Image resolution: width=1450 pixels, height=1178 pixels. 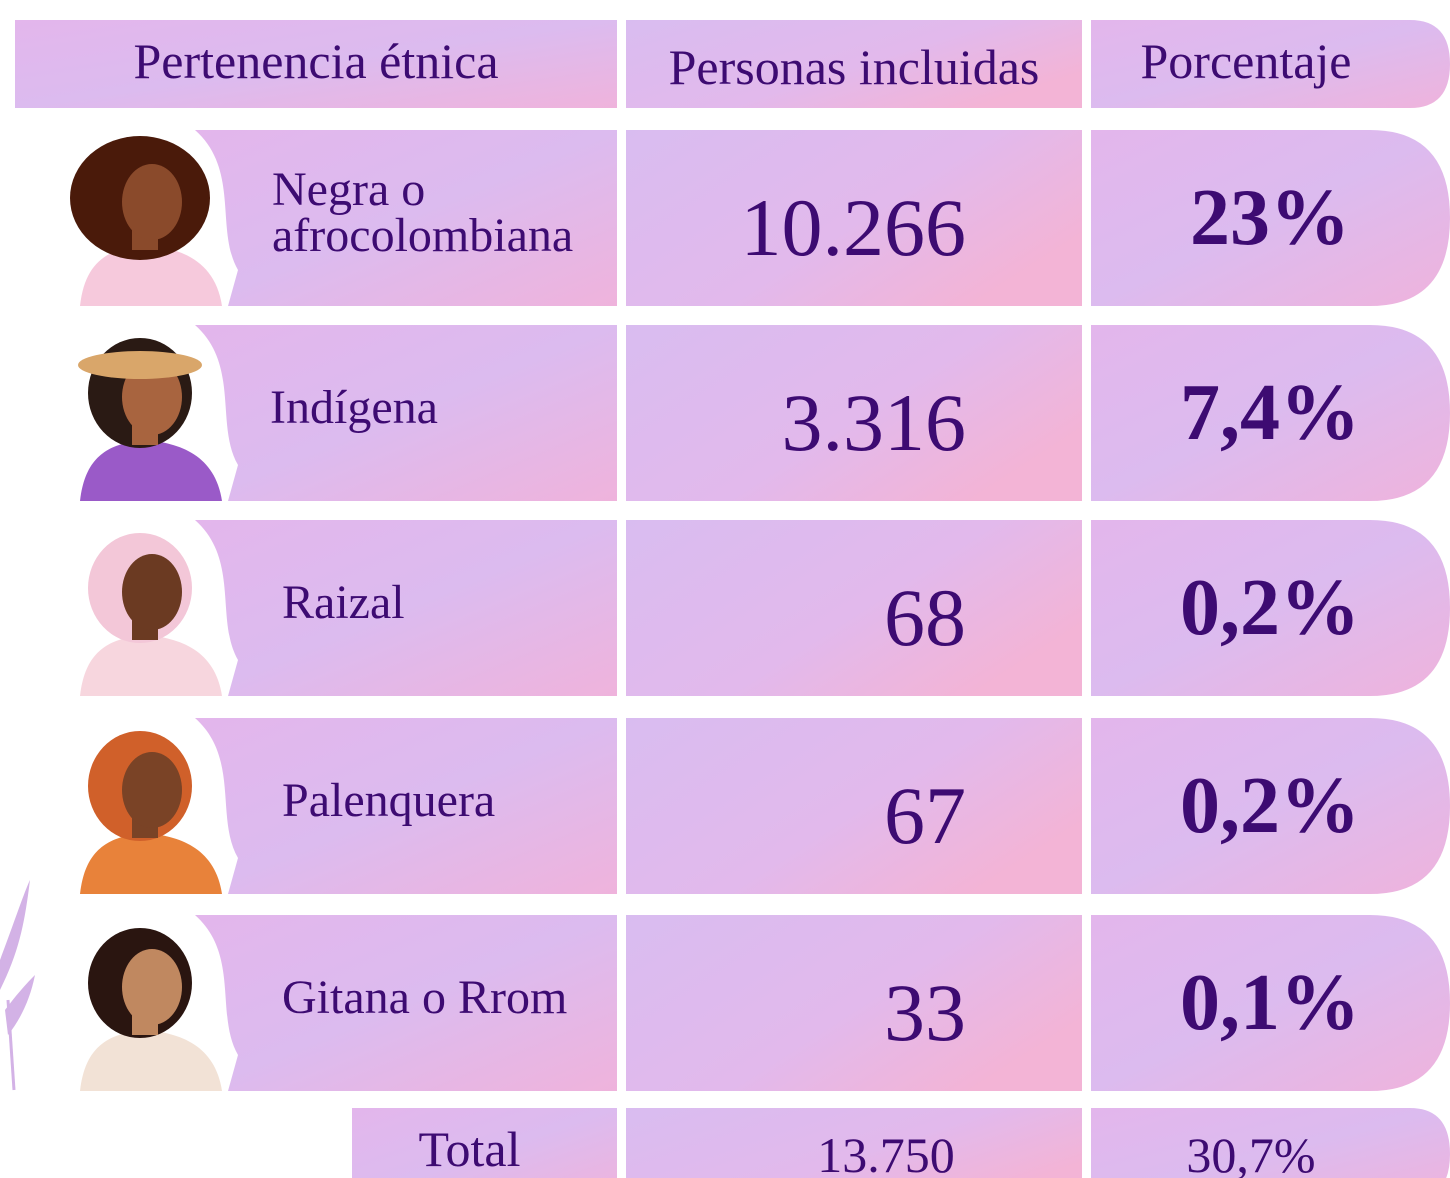 What do you see at coordinates (1246, 61) in the screenshot?
I see `header-text: Porcentaje` at bounding box center [1246, 61].